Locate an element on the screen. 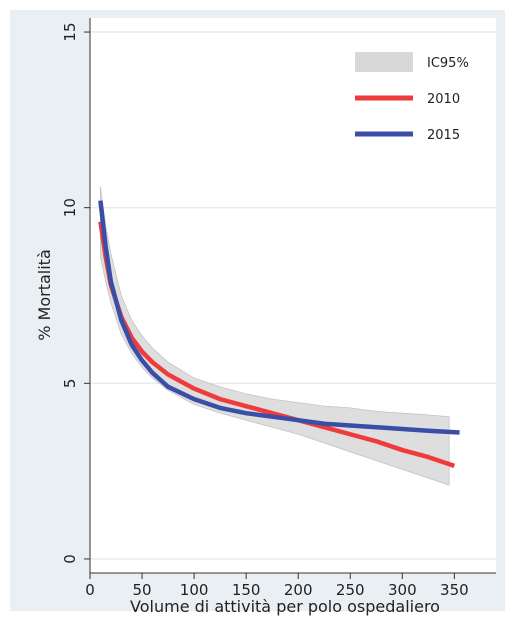  x-tick-label: 50 is located at coordinates (142, 590).